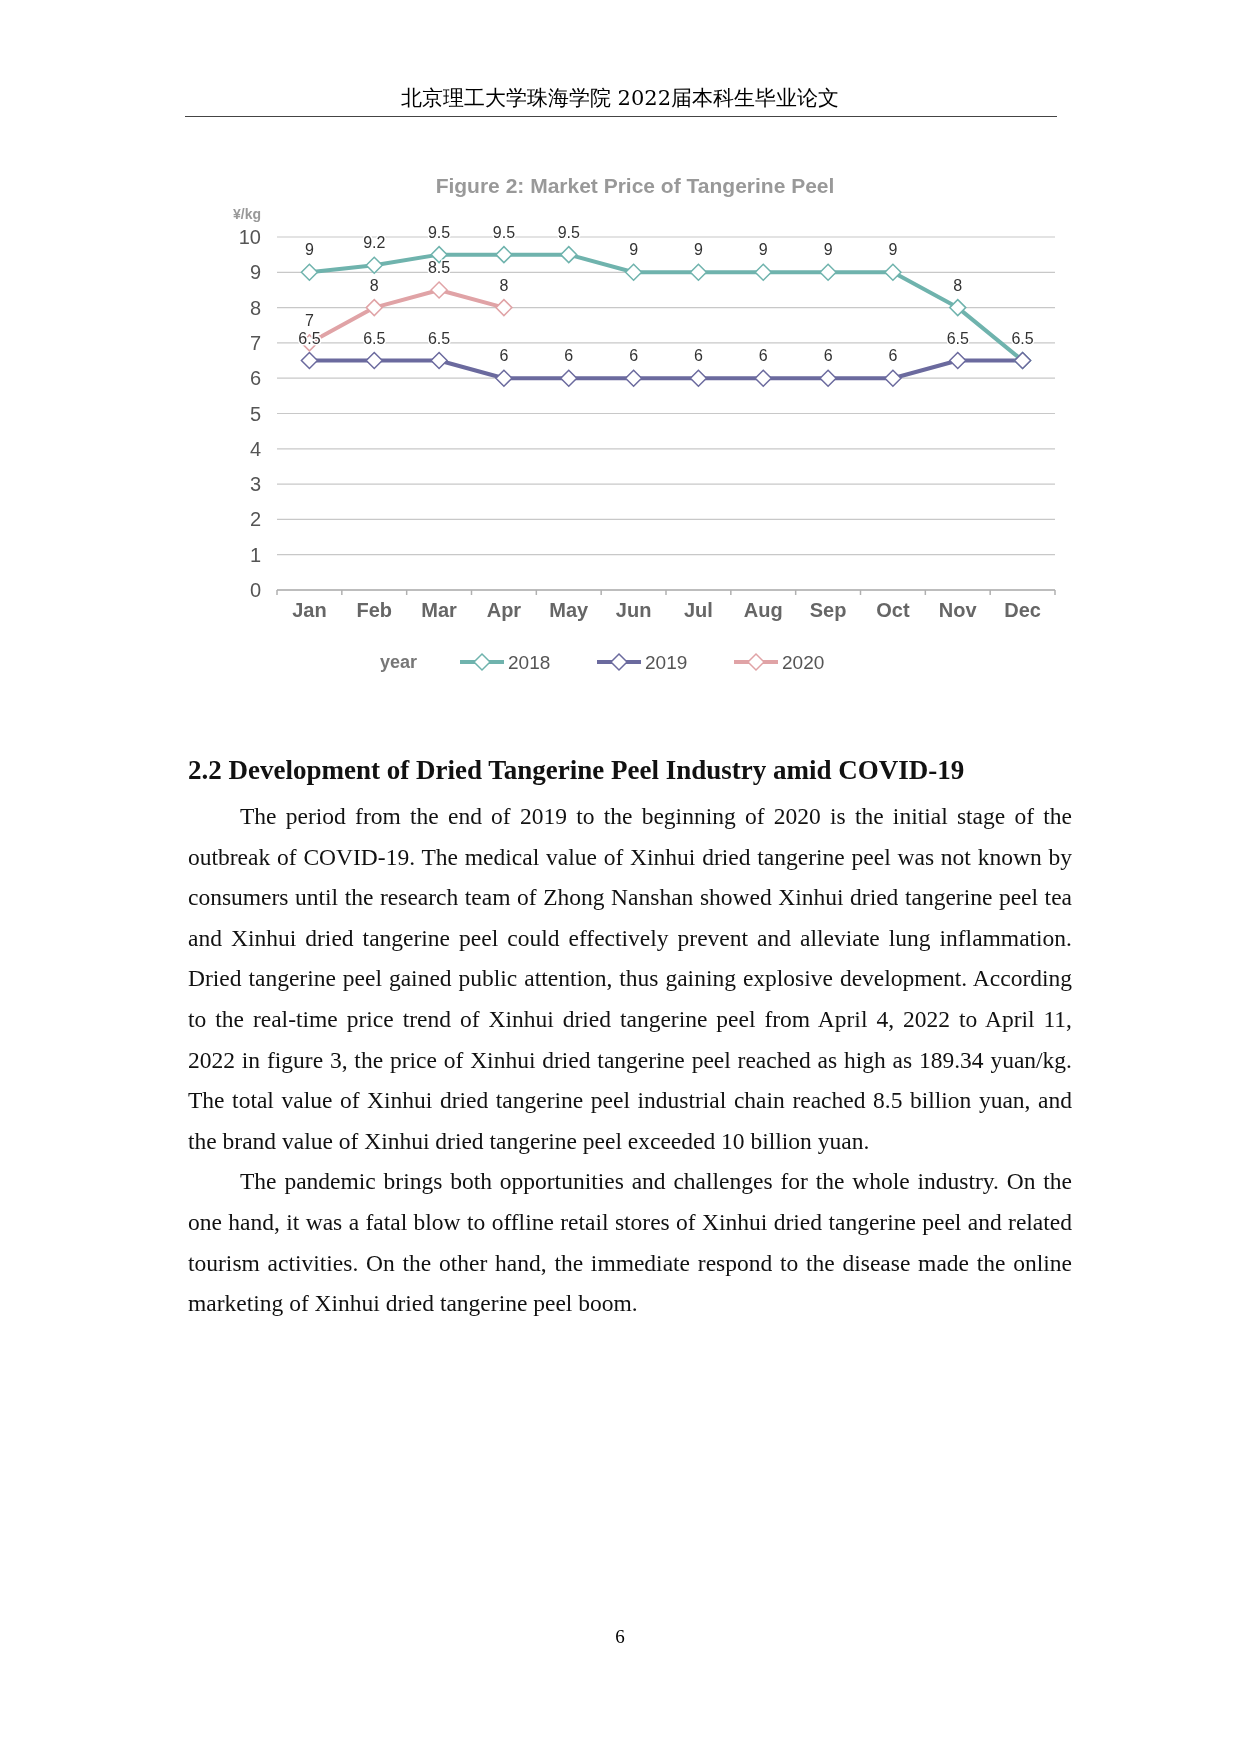 The image size is (1240, 1754). I want to click on y-tick-label: 9, so click(255, 272).